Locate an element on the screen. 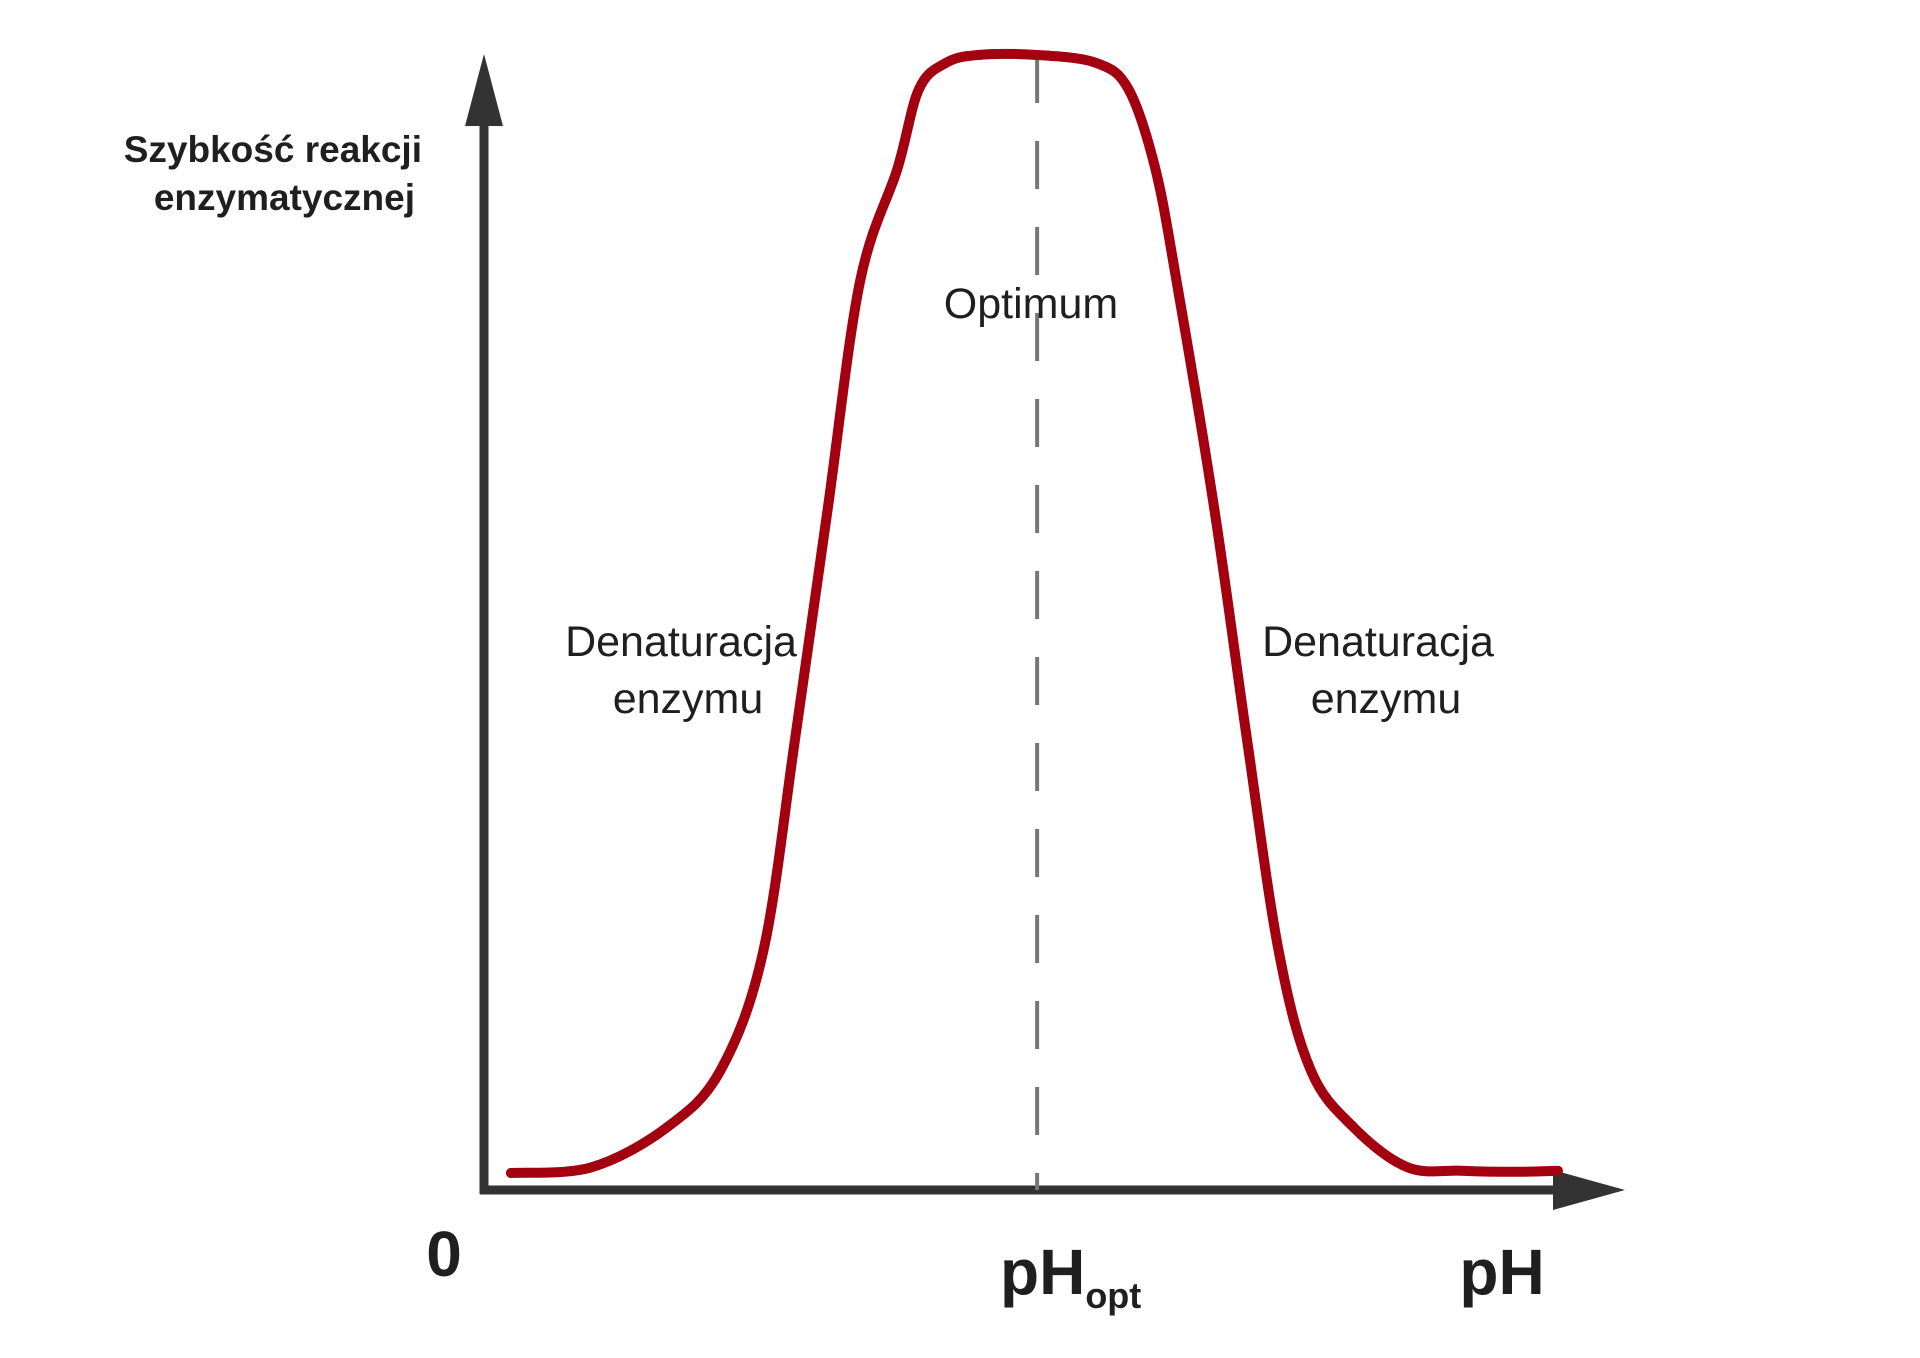 This screenshot has height=1358, width=1920. x-tick-optimum-subscript: opt is located at coordinates (1113, 1295).